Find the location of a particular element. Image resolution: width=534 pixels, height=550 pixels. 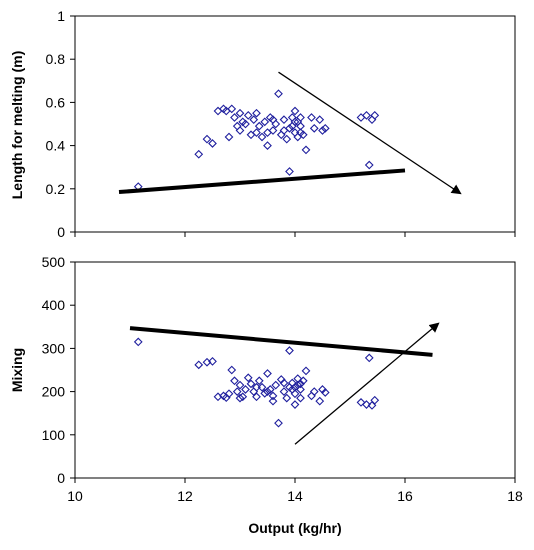

y-tick-label: 100 is located at coordinates (54, 435).